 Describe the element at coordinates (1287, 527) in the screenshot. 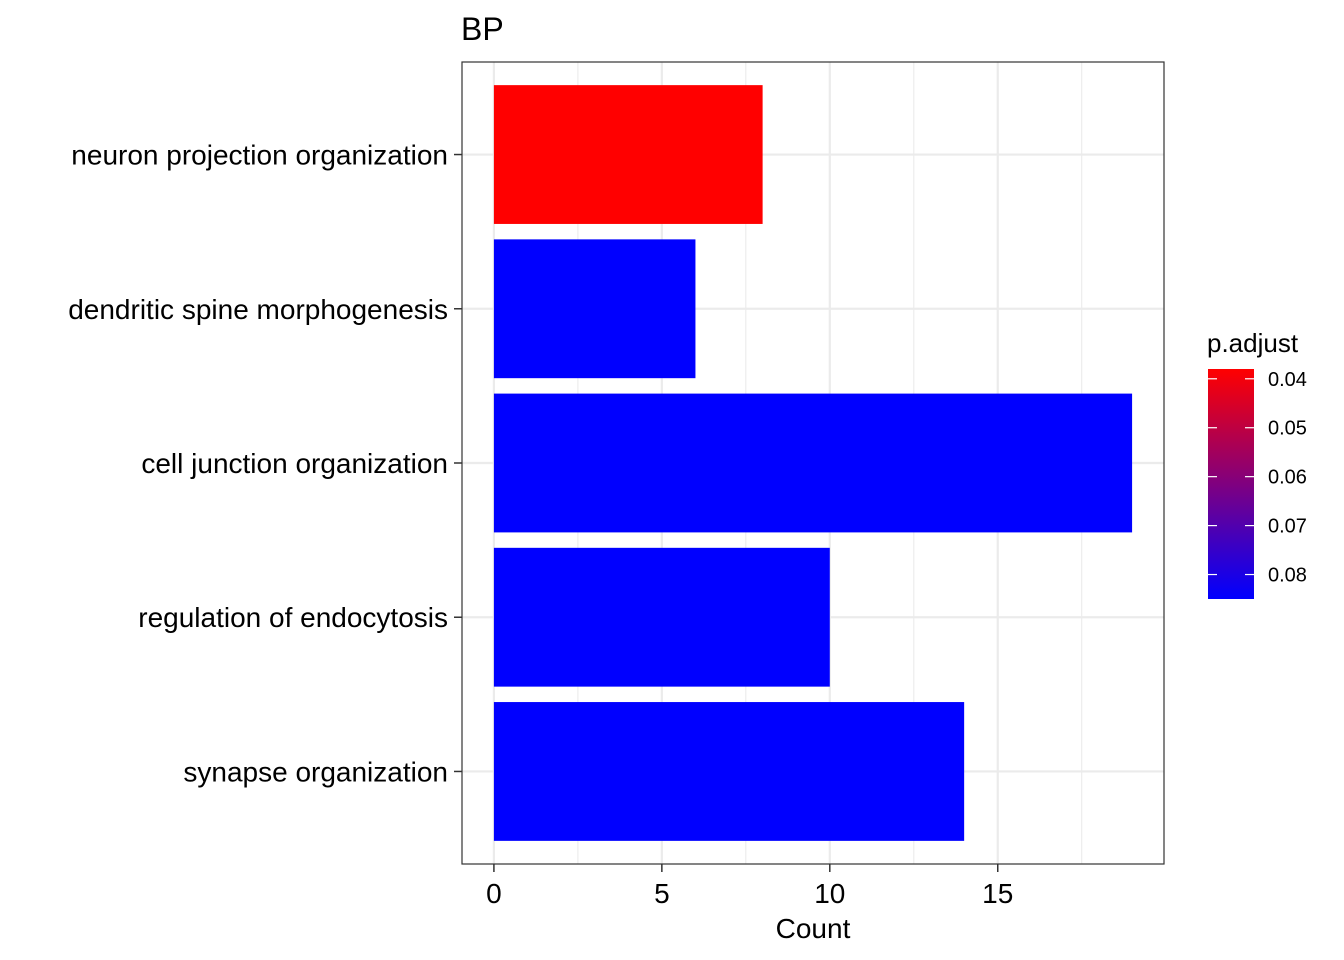

I see `colorbar-tick-label: 0.07` at that location.